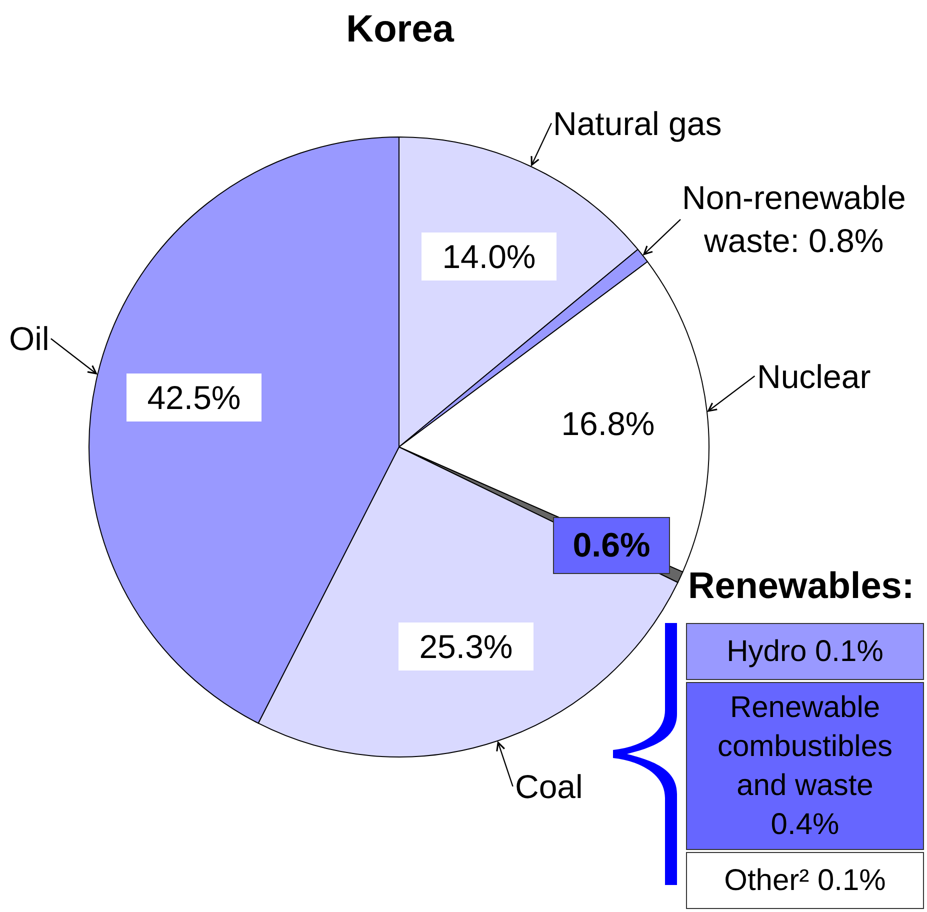 The height and width of the screenshot is (912, 927). Describe the element at coordinates (805, 651) in the screenshot. I see `text: Hydro 0.1%` at that location.